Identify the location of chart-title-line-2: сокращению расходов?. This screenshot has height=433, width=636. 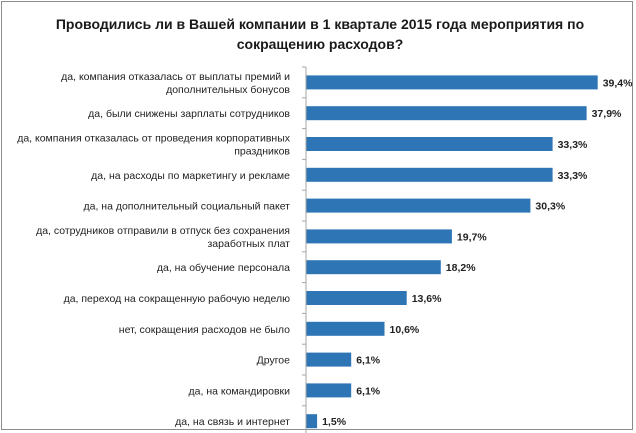
(320, 44).